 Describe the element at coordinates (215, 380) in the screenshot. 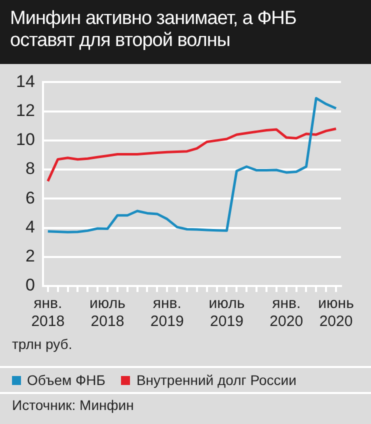

I see `legend-label: Внутренний долг России` at that location.